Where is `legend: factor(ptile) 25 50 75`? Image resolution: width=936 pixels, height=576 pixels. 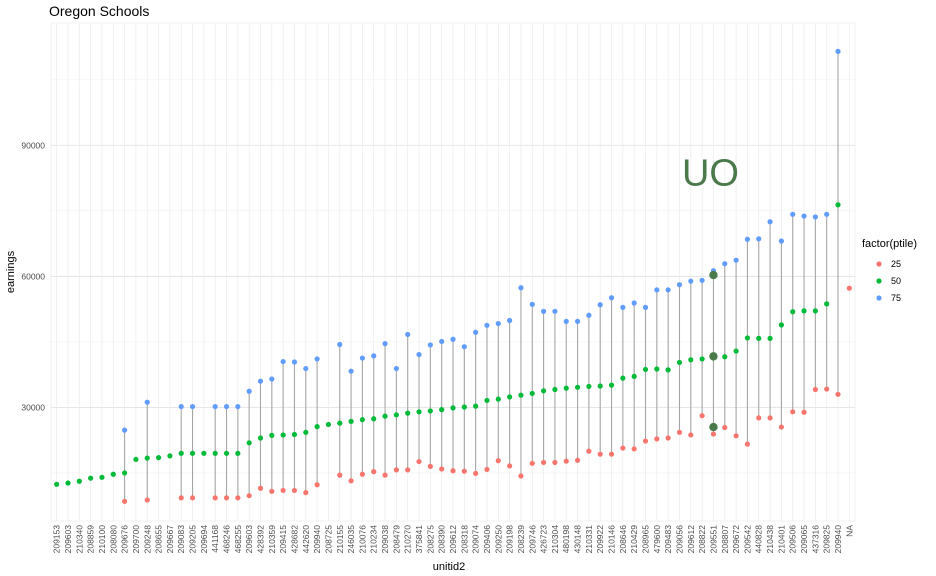
legend: factor(ptile) 25 50 75 is located at coordinates (889, 270).